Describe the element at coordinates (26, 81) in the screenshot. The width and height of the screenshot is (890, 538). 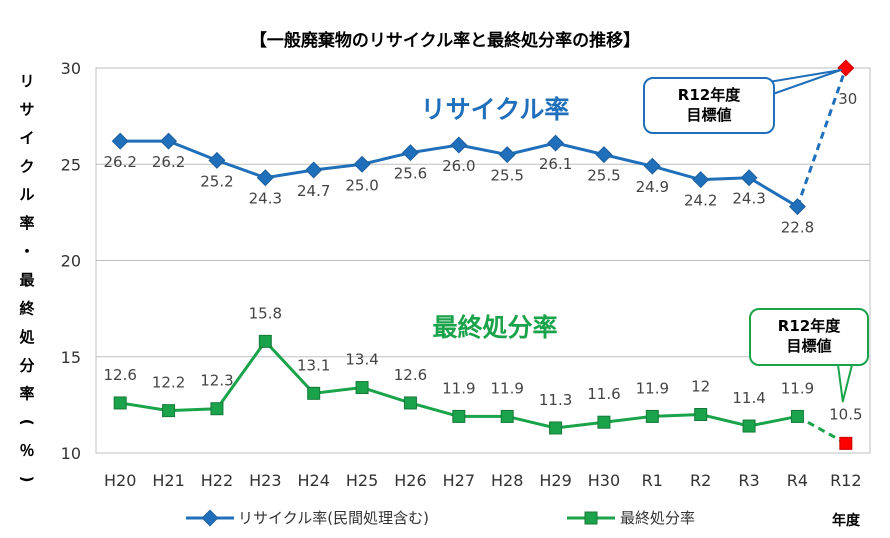
I see `y-label-char: リ` at that location.